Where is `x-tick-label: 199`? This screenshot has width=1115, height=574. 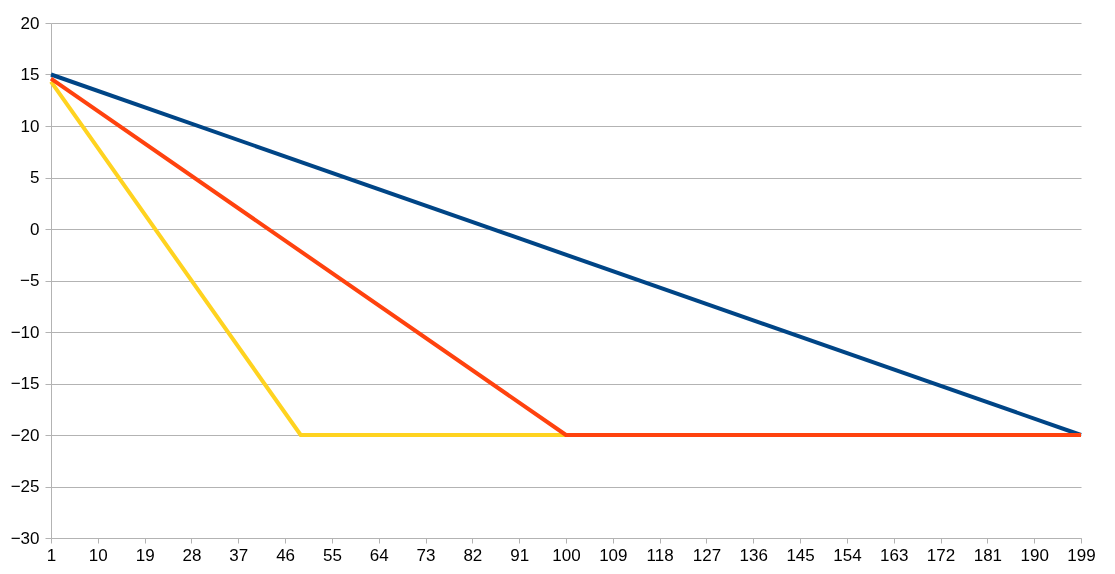
x-tick-label: 199 is located at coordinates (1081, 555).